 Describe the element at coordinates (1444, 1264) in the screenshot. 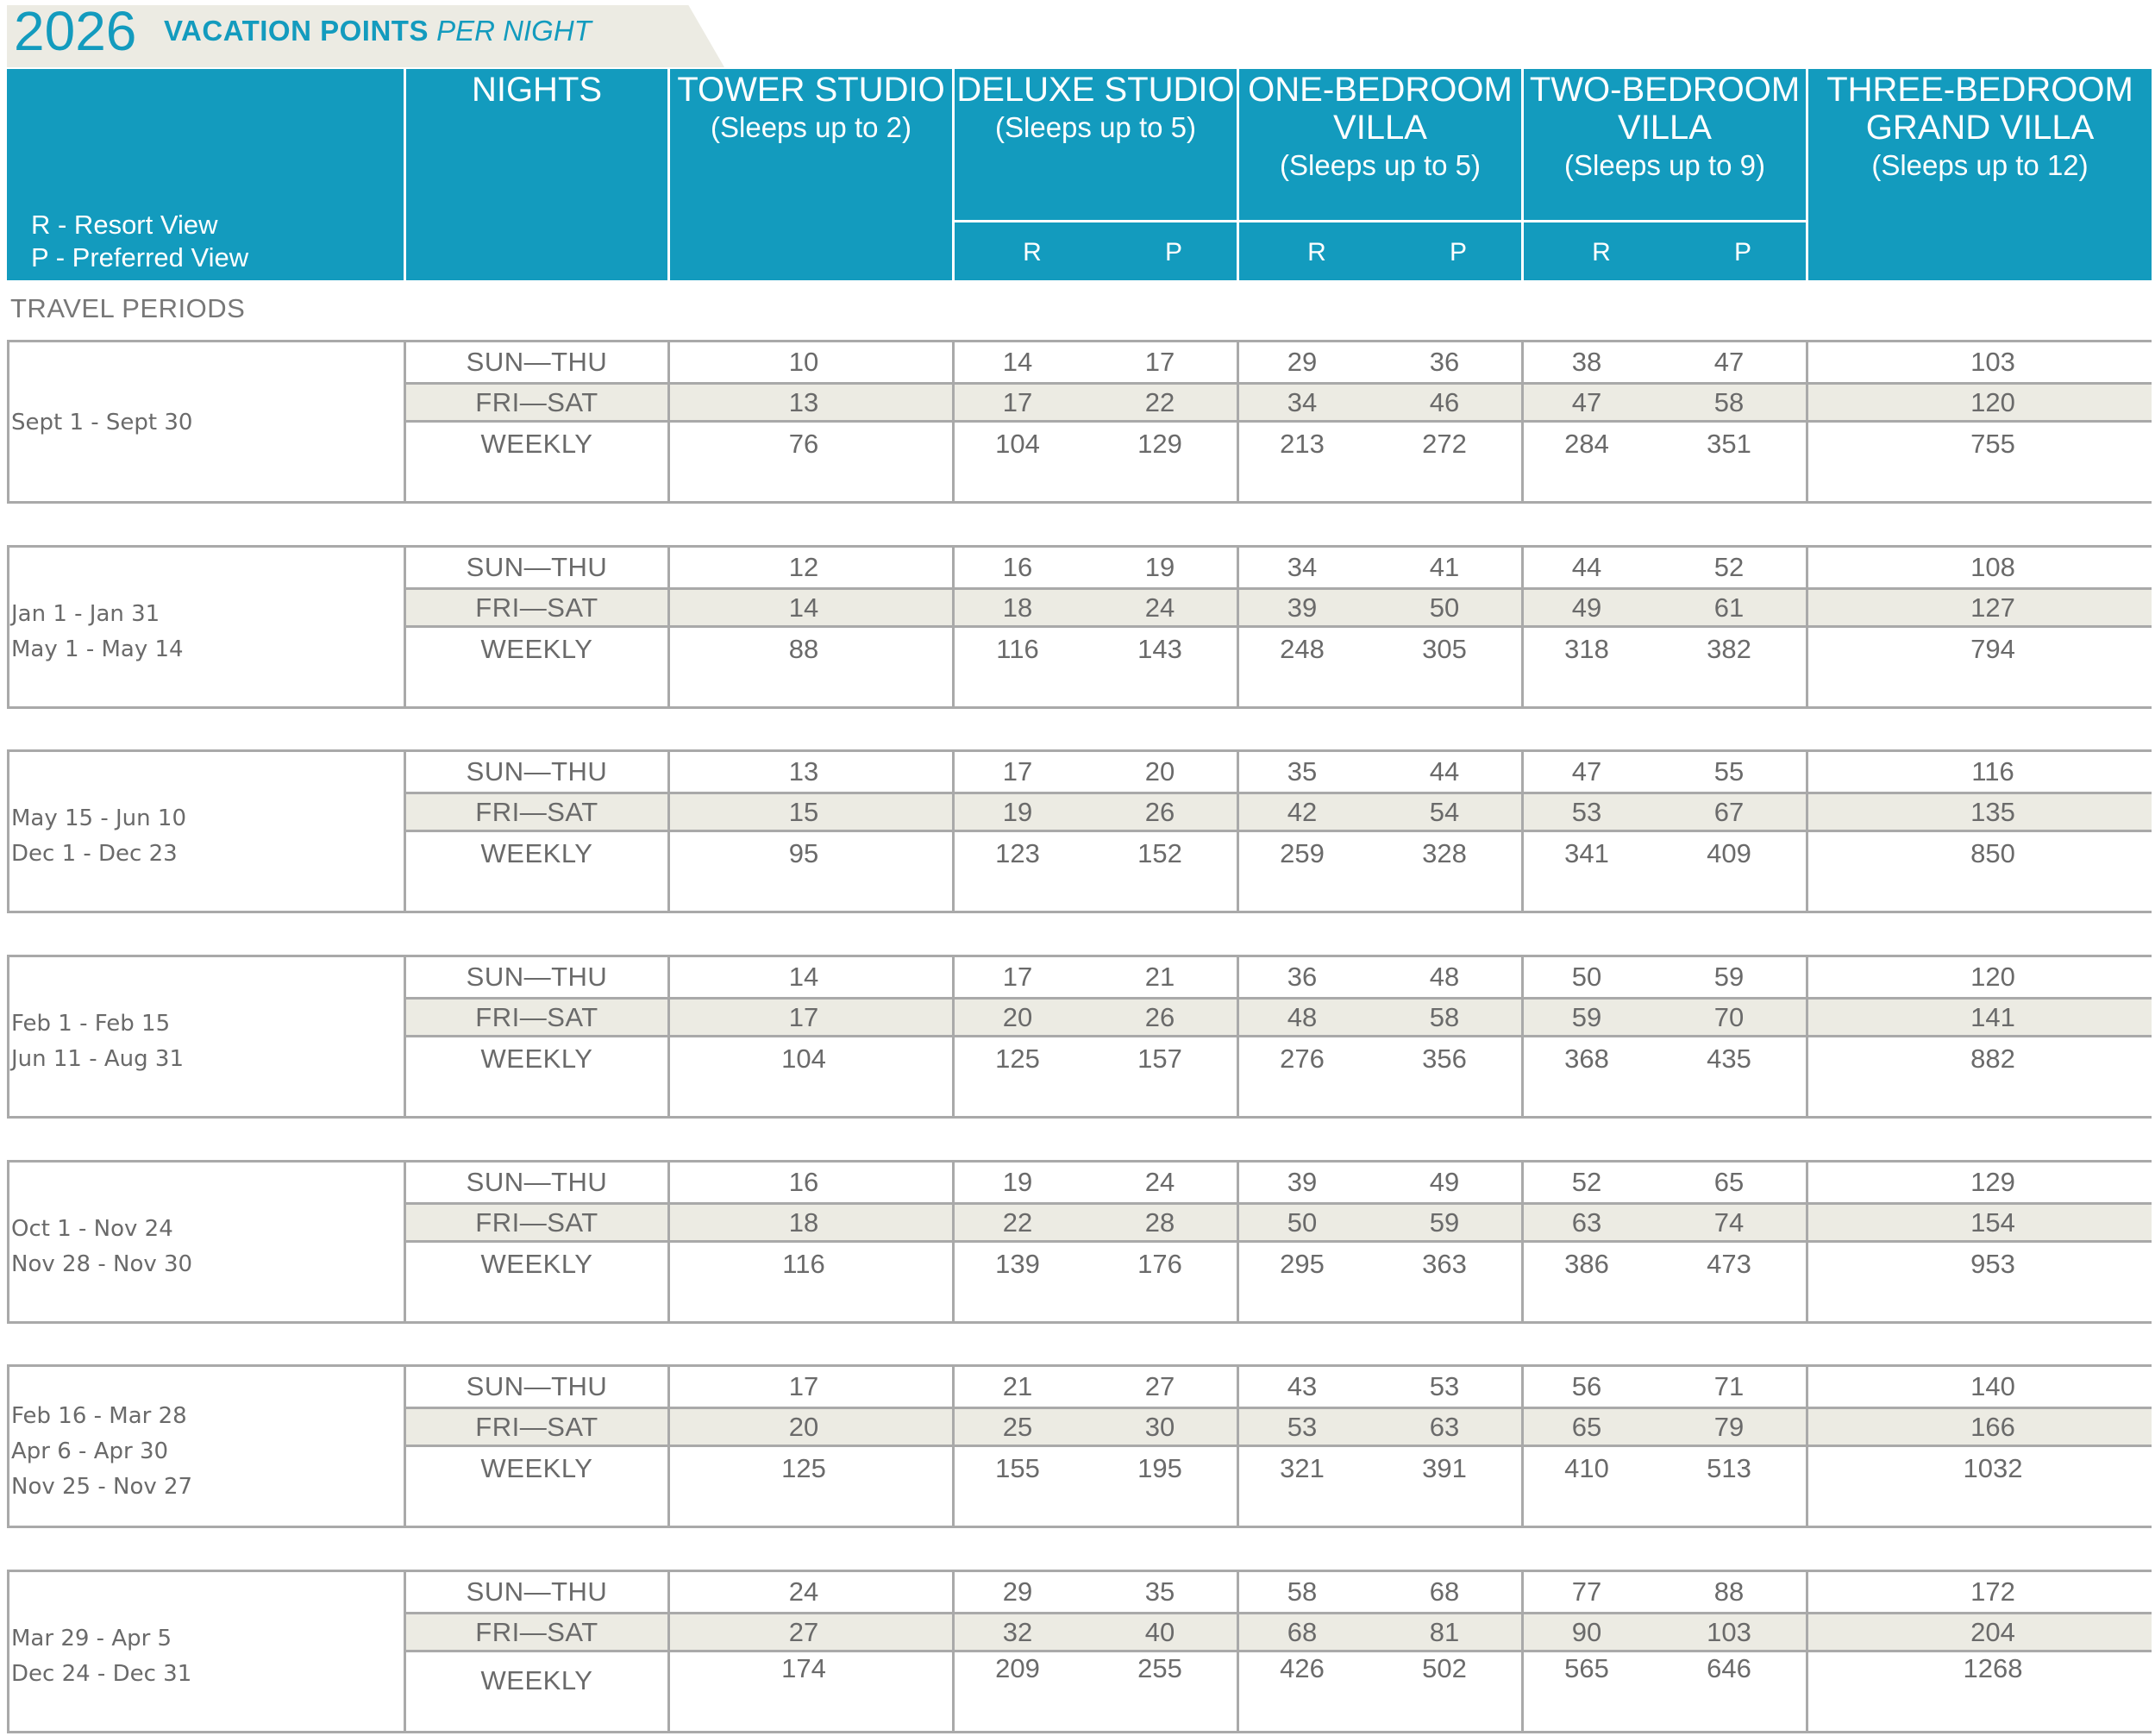

I see `points-cell: 363` at that location.